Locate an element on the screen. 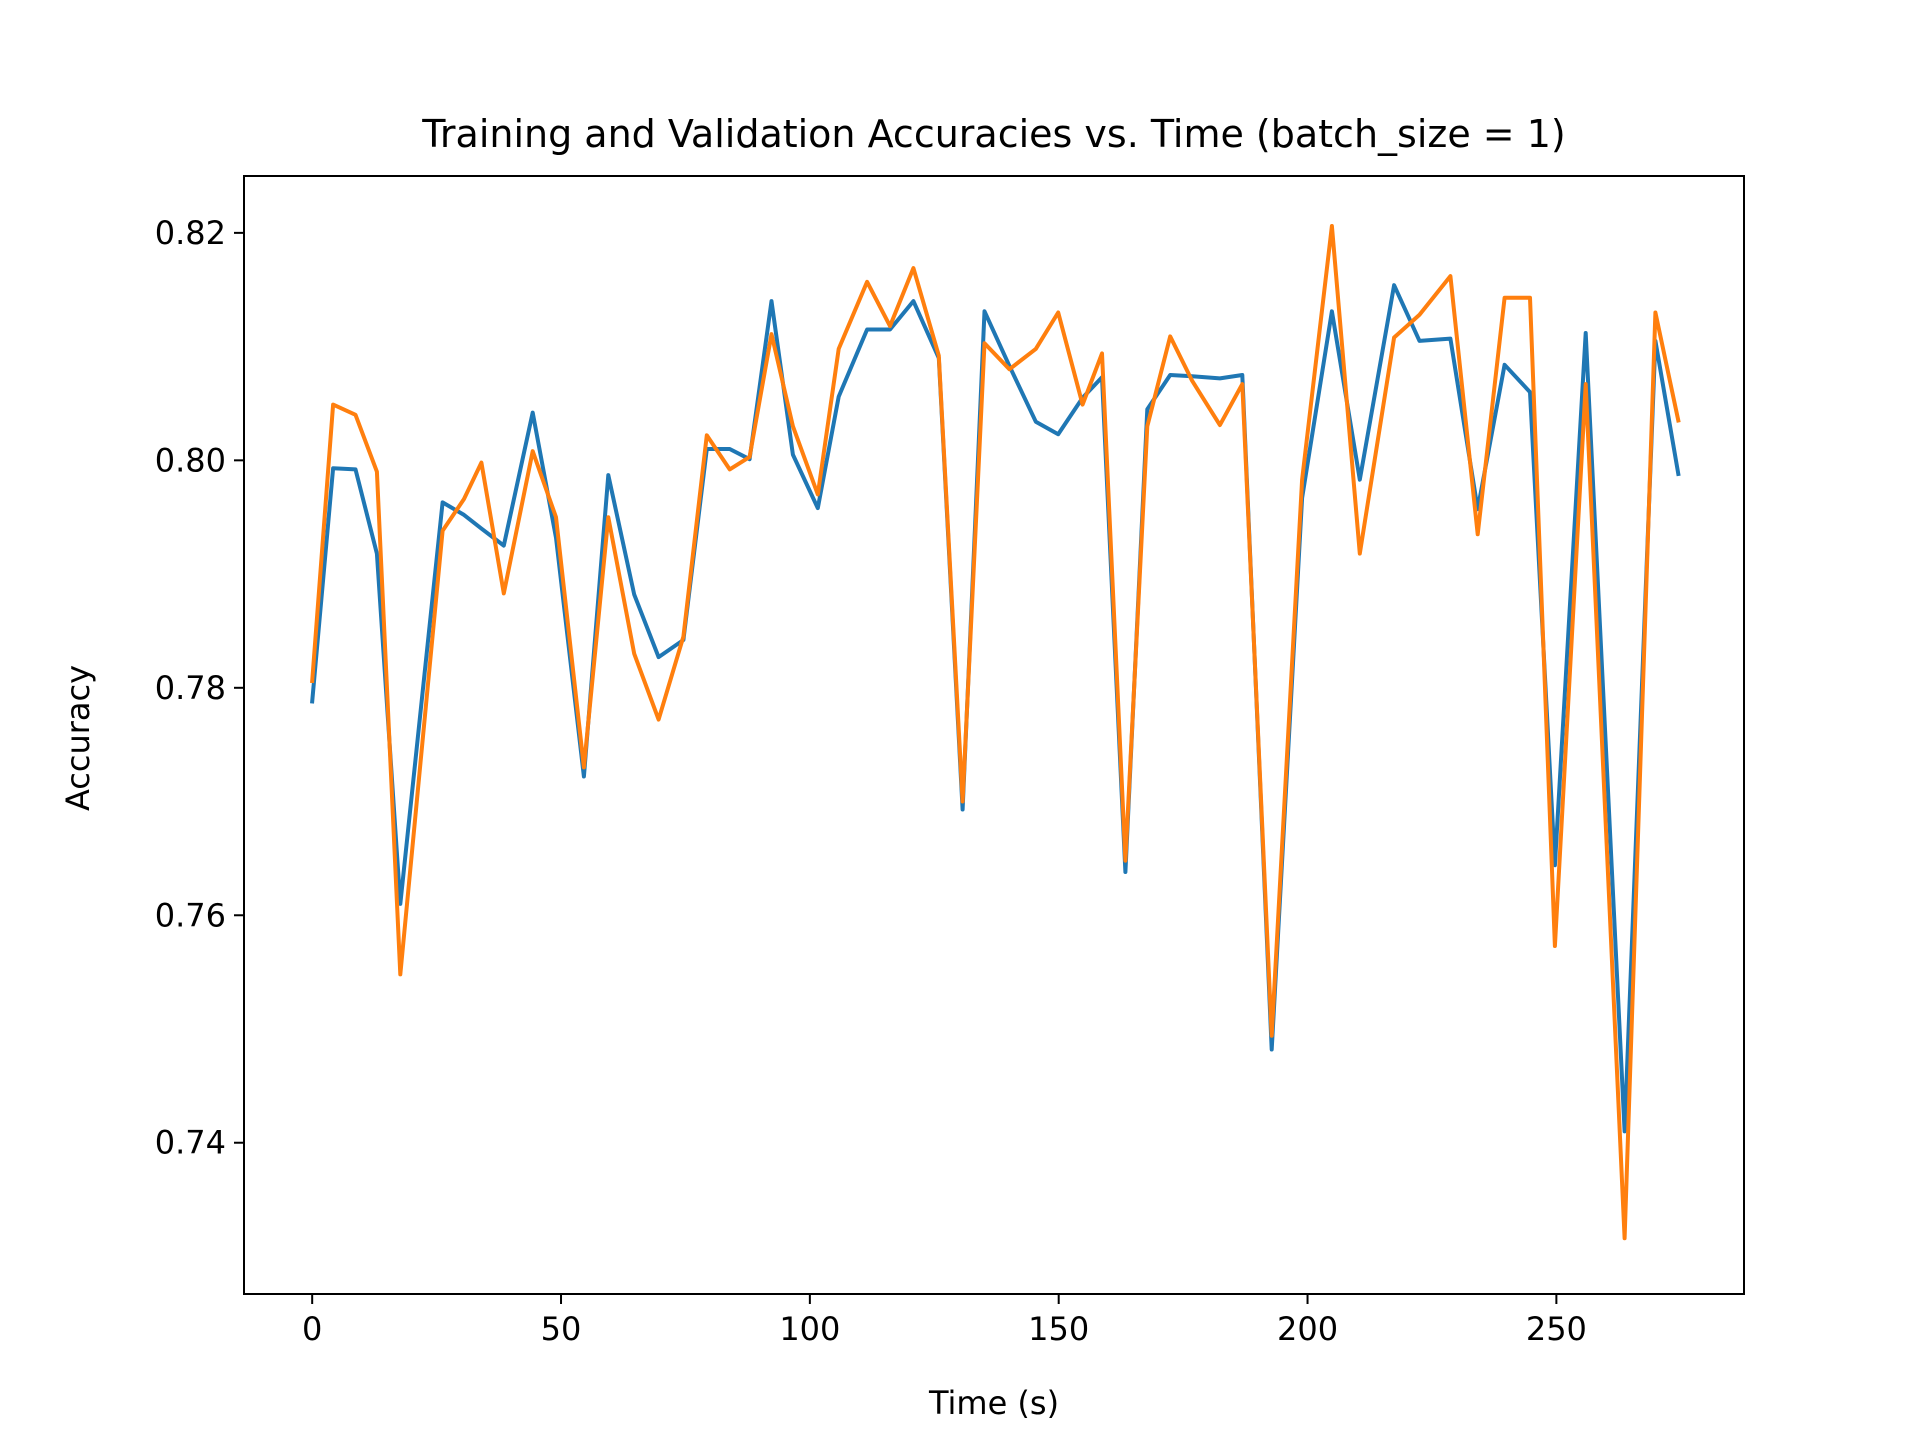  x-axis-ticks: 0 50 100 150 200 250 is located at coordinates (944, 1321).